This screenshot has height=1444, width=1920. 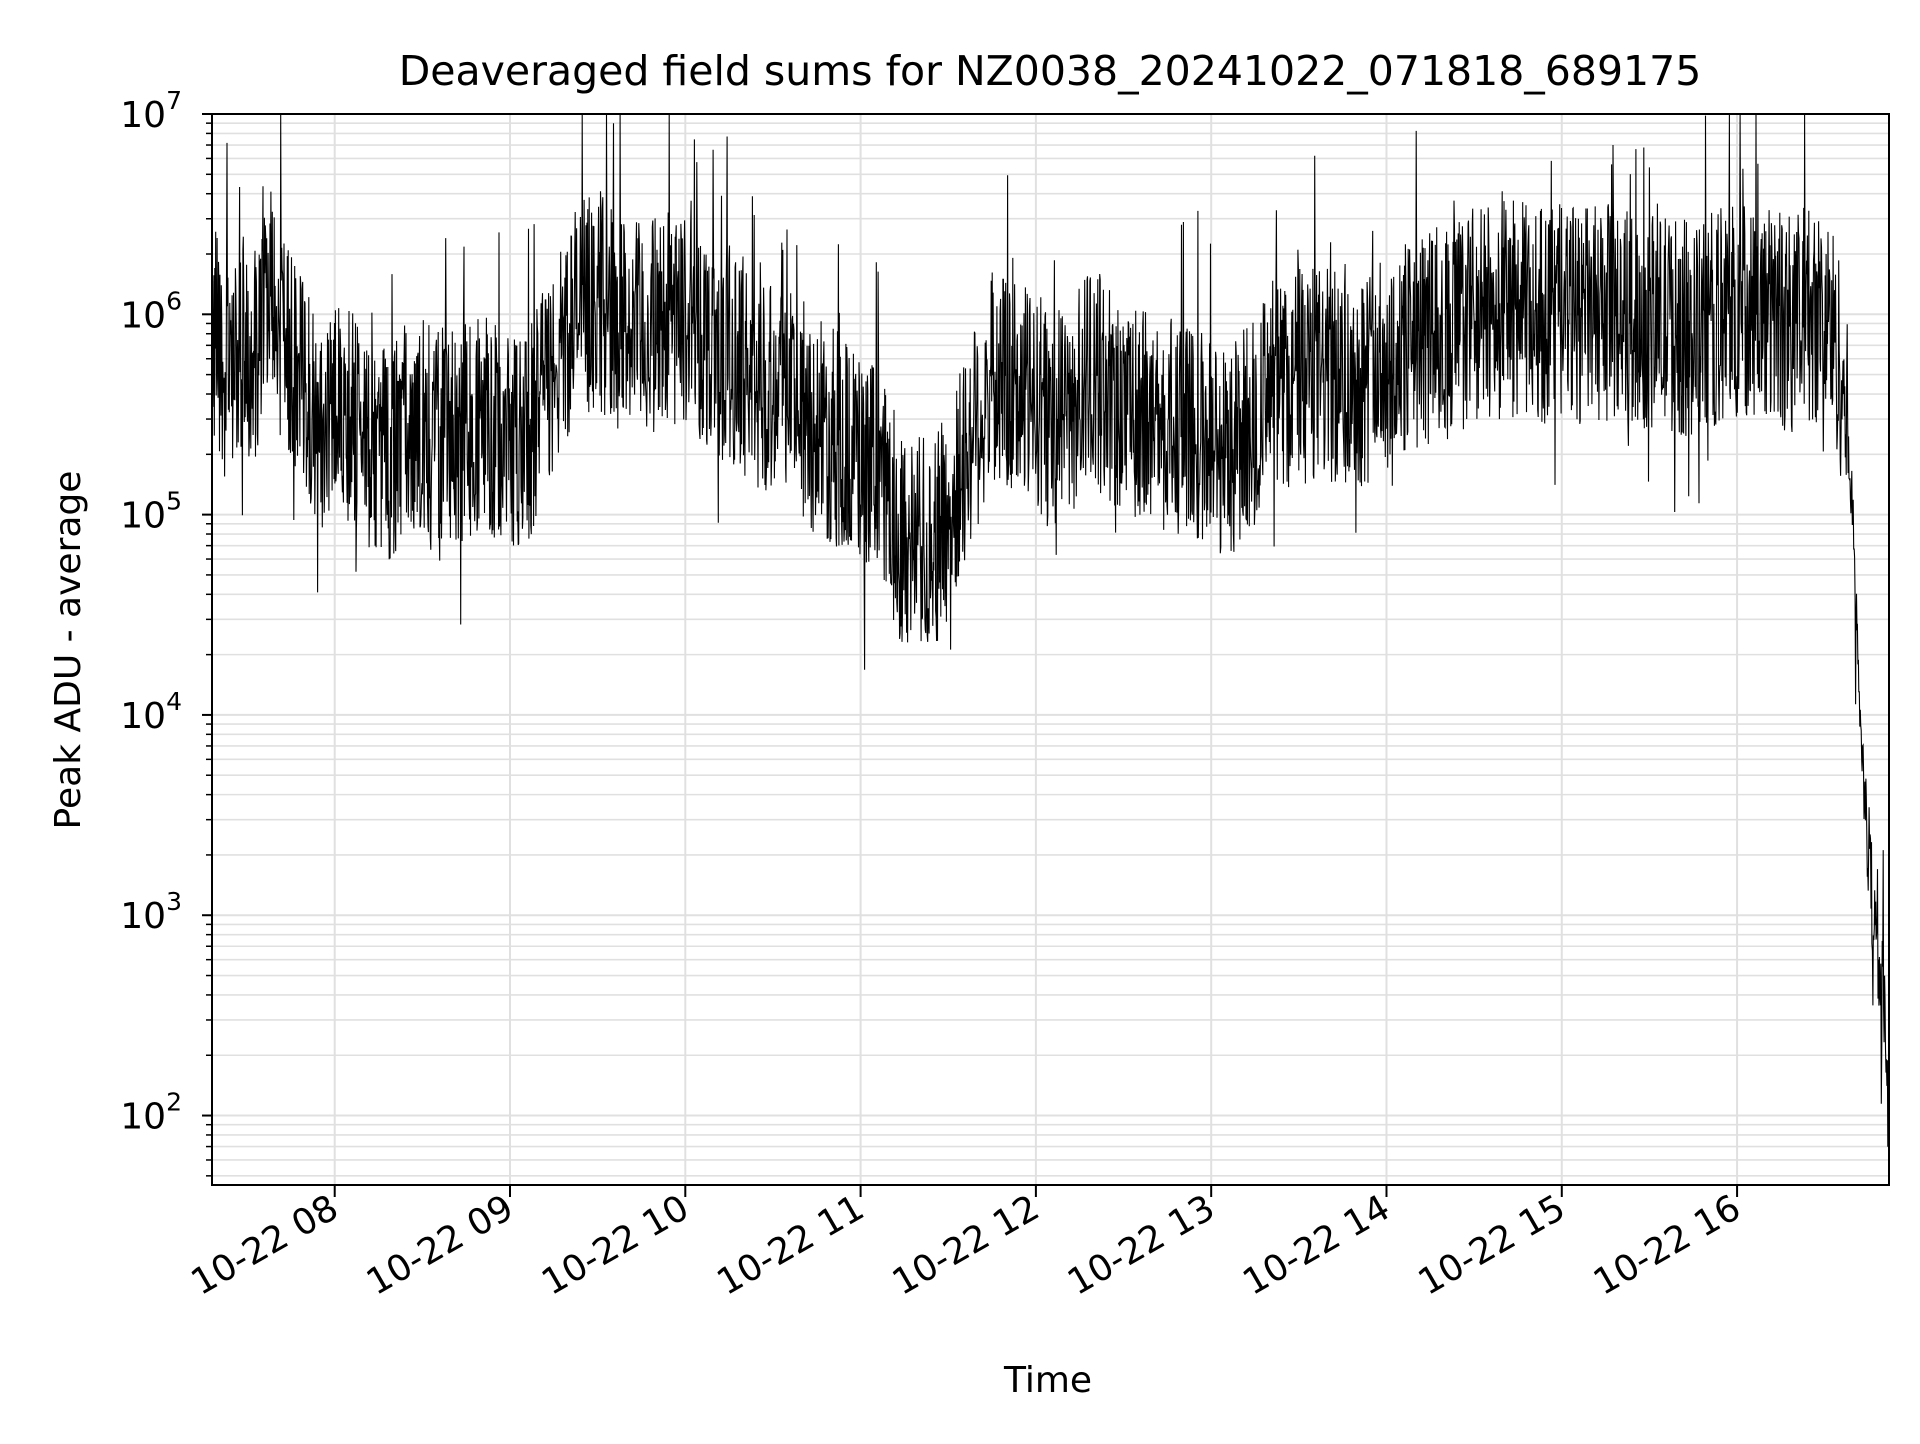 What do you see at coordinates (68, 650) in the screenshot?
I see `y-axis-title: Peak ADU - average` at bounding box center [68, 650].